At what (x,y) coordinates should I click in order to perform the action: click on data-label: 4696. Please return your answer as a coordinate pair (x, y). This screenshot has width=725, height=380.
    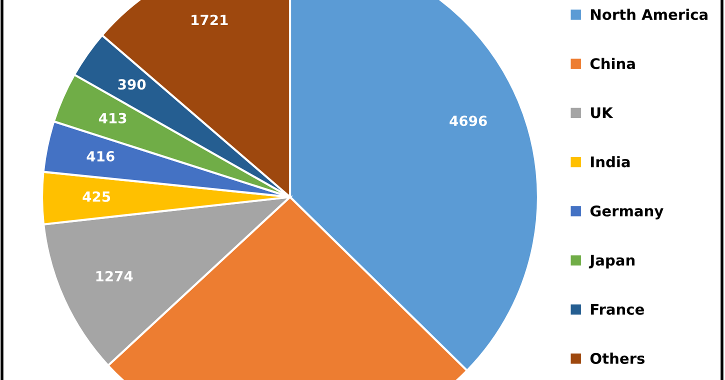
    Looking at the image, I should click on (468, 121).